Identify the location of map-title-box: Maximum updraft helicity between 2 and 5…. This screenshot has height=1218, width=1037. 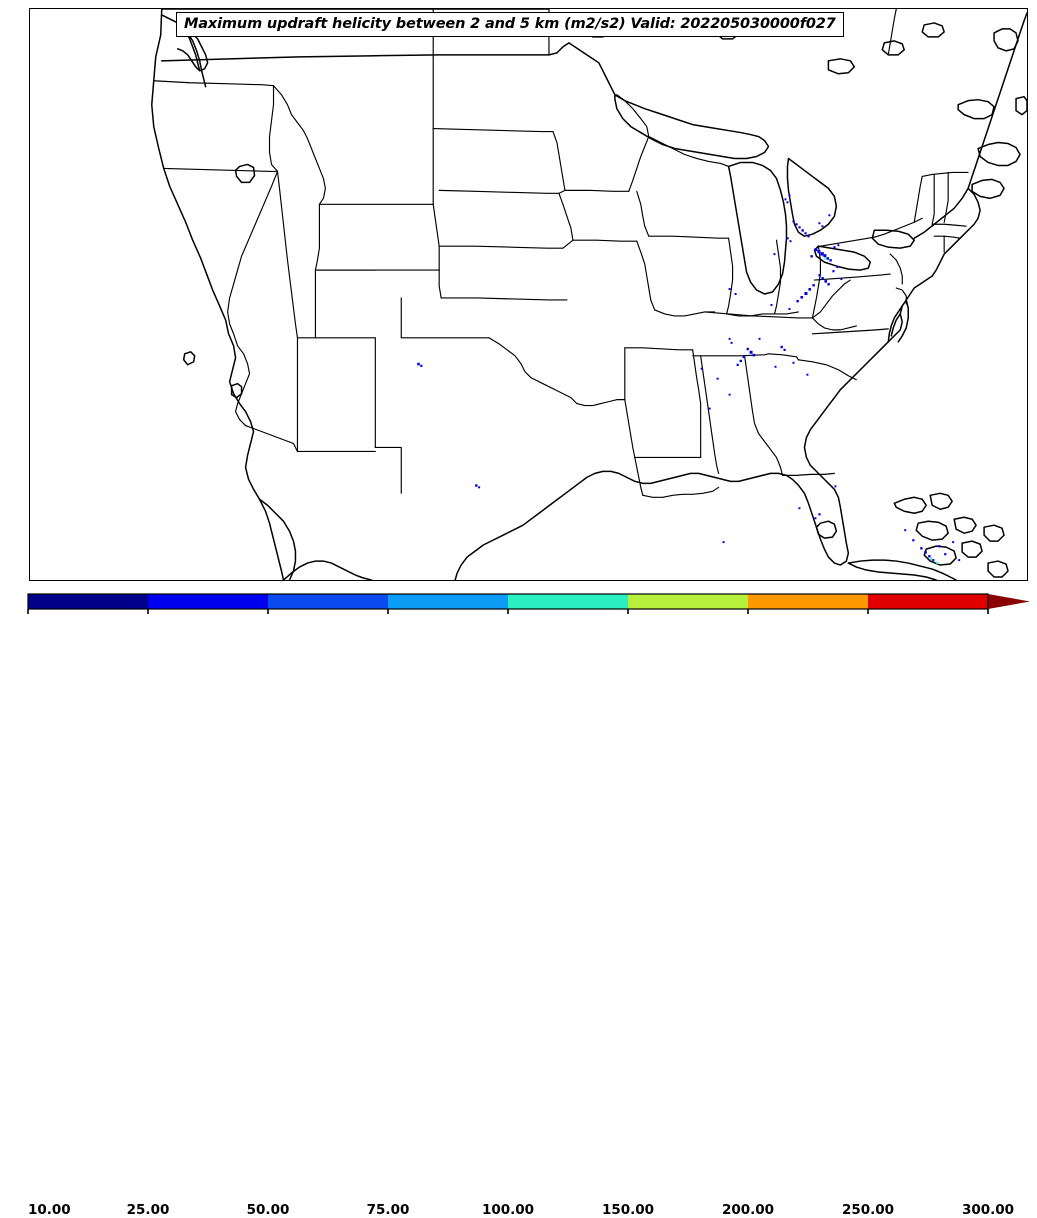
(510, 24).